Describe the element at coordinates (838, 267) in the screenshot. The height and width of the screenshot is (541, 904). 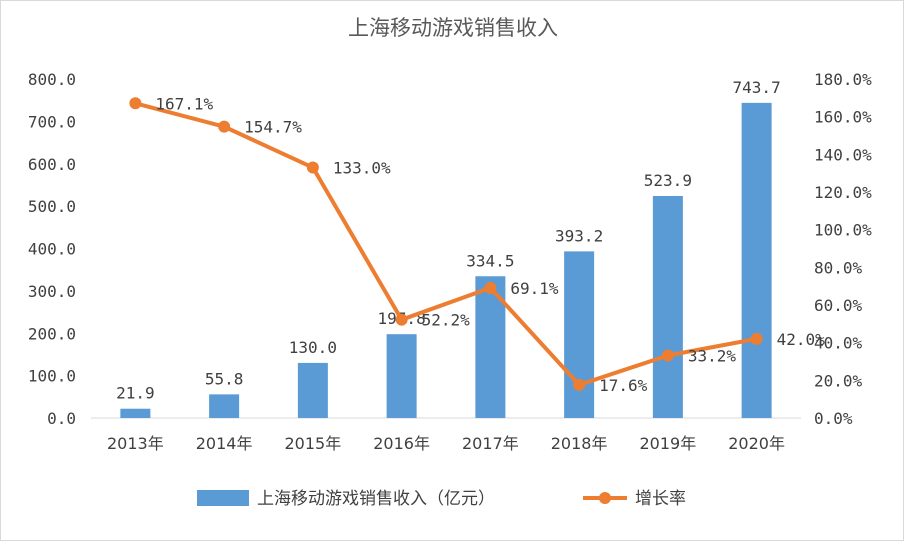
I see `right-tick-label: 80.0%` at that location.